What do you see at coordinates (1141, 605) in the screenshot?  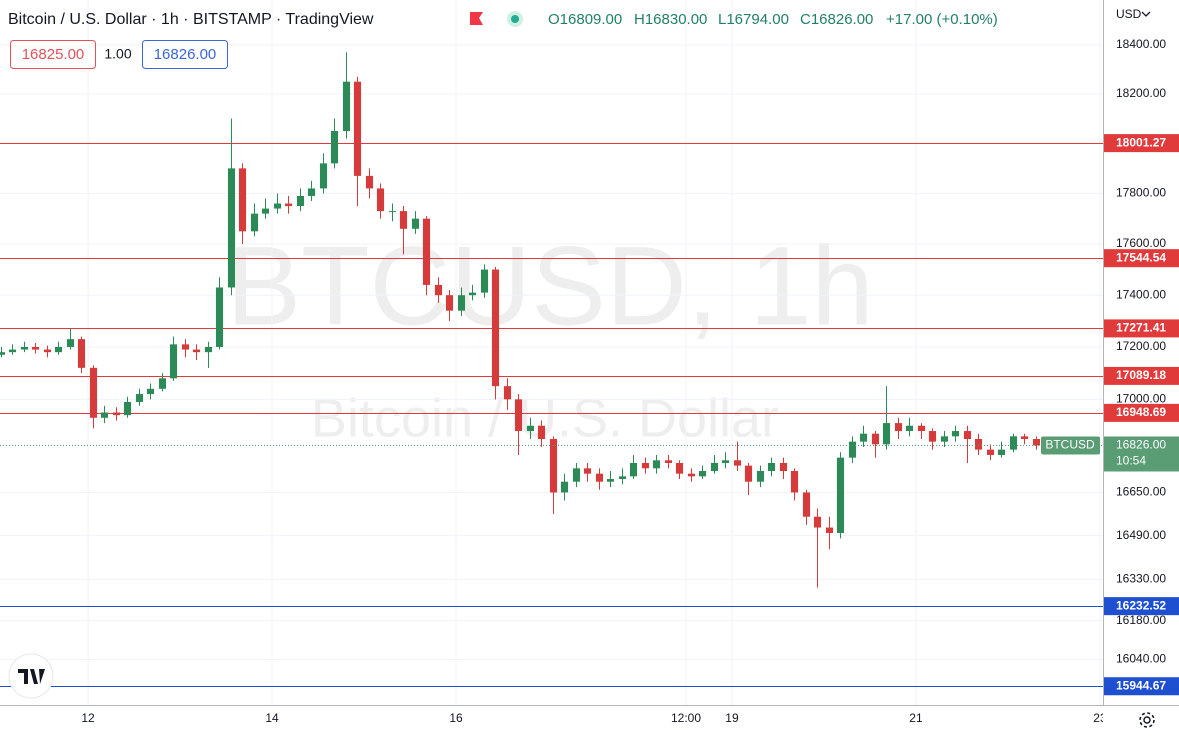 I see `level-price-text: 16232.52` at bounding box center [1141, 605].